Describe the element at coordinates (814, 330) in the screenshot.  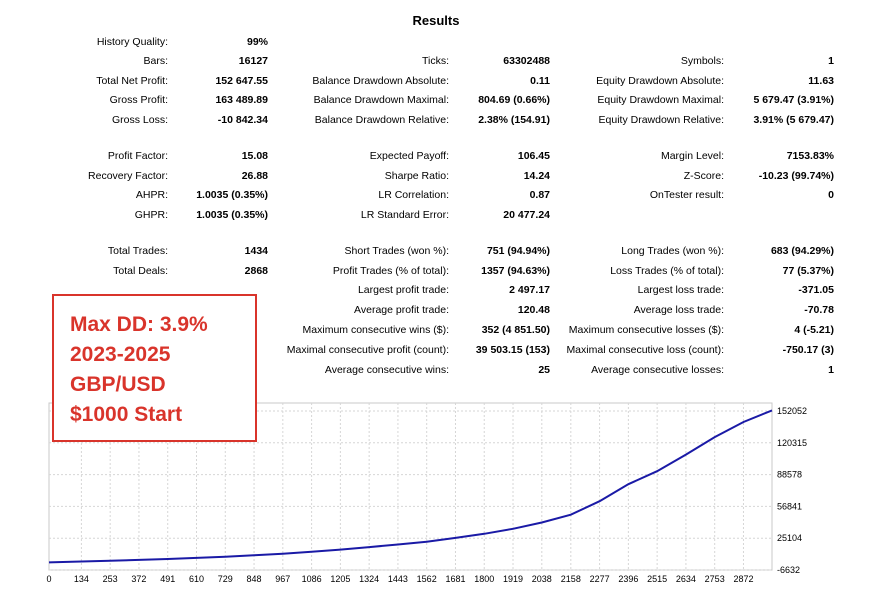
I see `stat-value: 4 (-5.21)` at that location.